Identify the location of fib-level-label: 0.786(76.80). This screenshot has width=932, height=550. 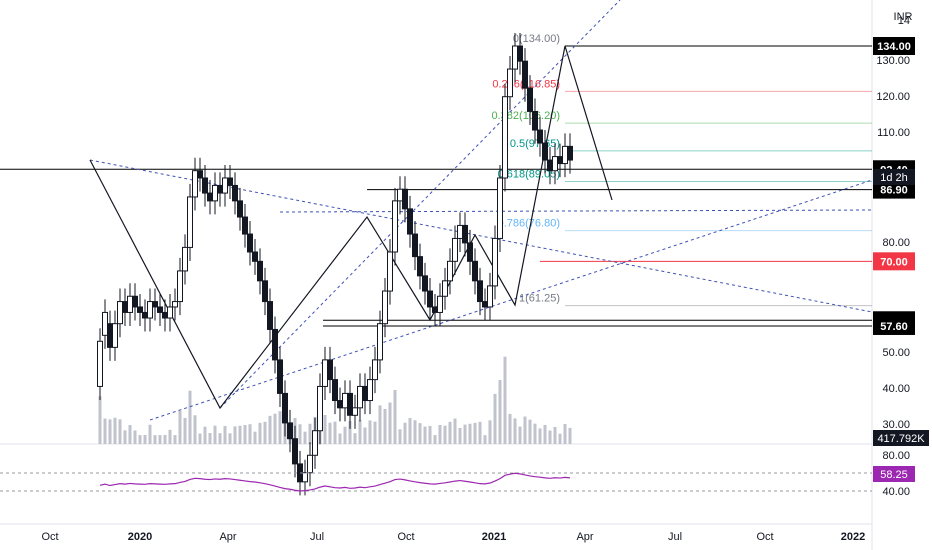
(529, 224).